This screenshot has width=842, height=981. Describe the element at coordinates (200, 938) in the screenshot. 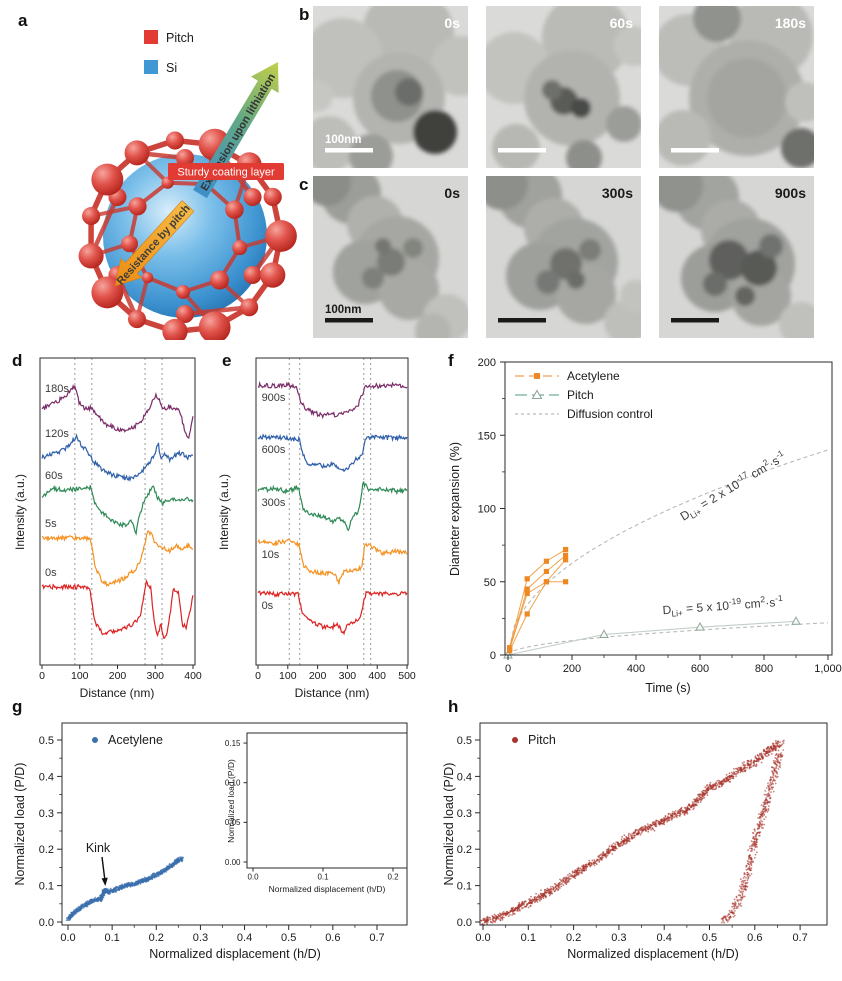

I see `x-tick-label: 0.3` at that location.